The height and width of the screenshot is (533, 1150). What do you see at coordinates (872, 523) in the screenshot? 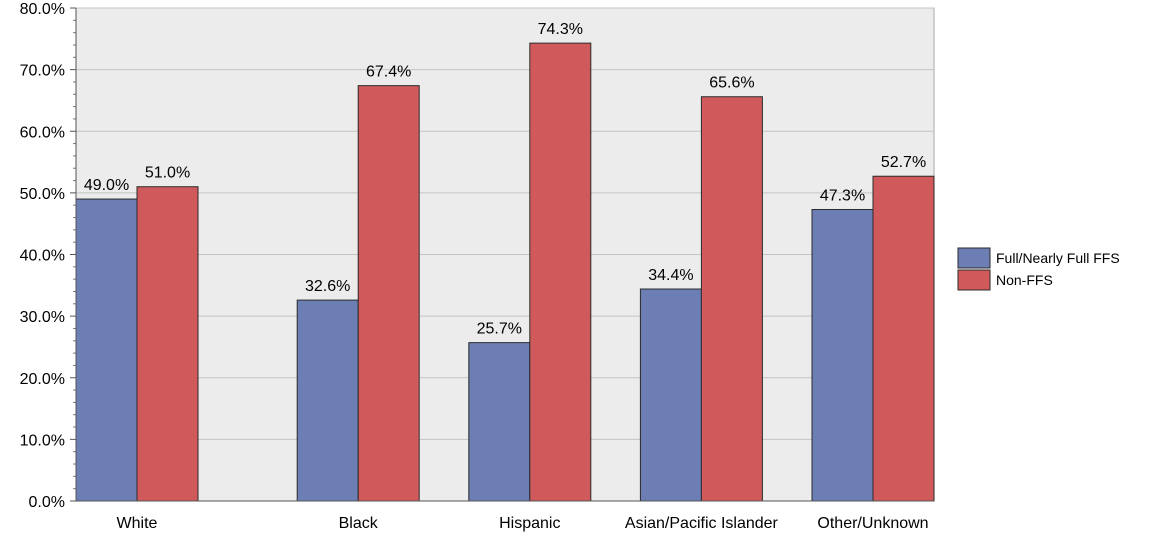
I see `x-category-label: Other/Unknown` at bounding box center [872, 523].